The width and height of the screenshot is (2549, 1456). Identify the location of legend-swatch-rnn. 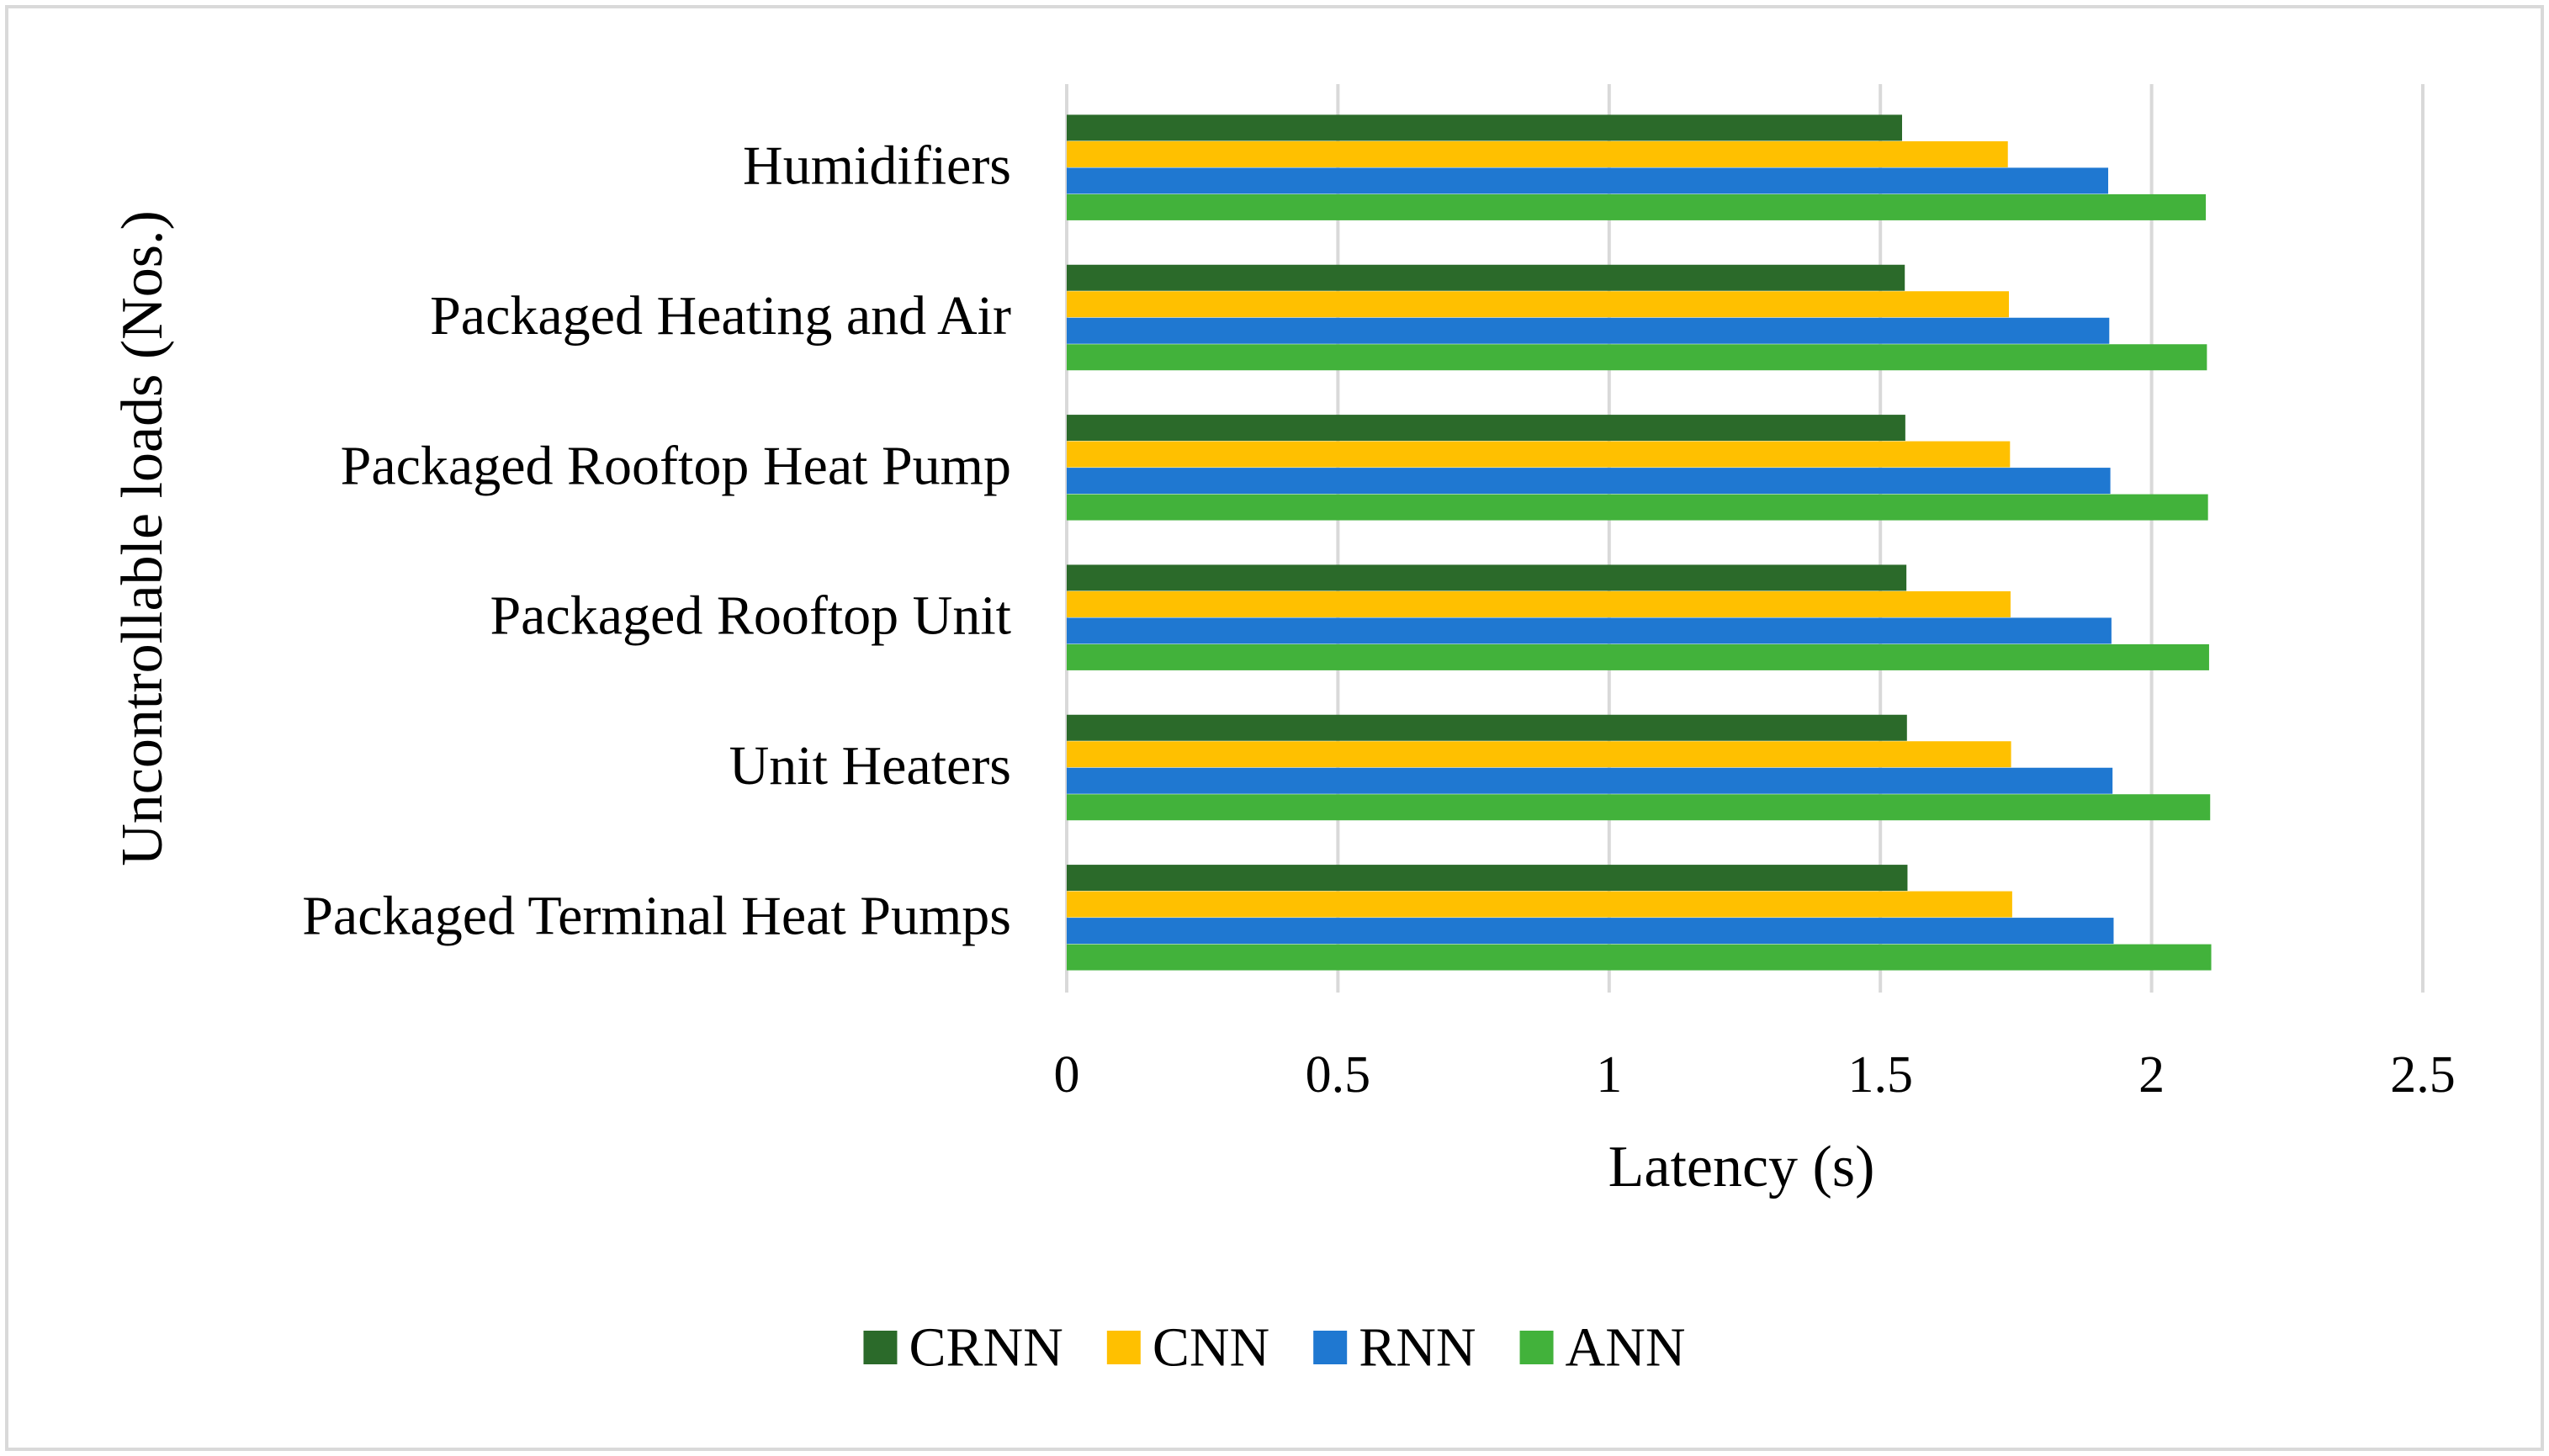
(1330, 1347).